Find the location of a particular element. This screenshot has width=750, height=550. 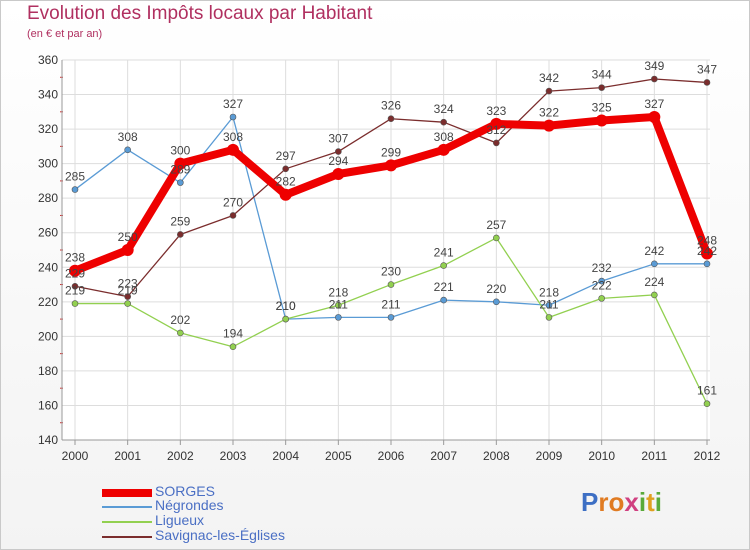

x-tick-label: 2003 is located at coordinates (233, 456).